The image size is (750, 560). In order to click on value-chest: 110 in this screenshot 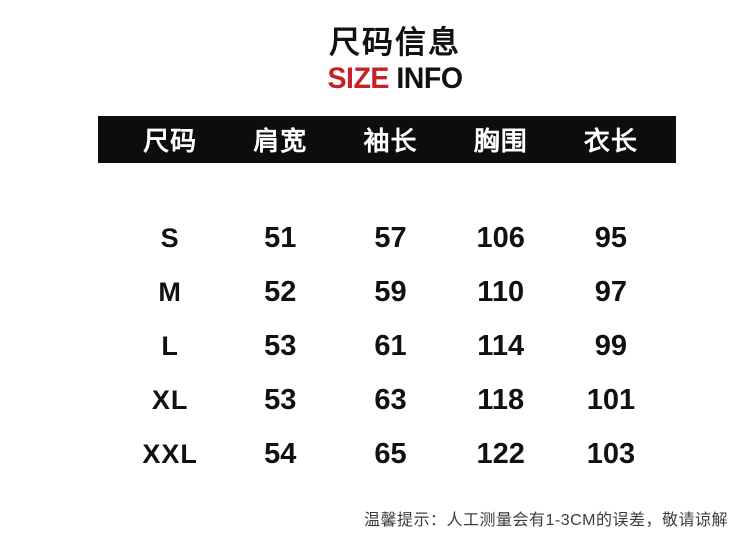, I will do `click(501, 291)`.